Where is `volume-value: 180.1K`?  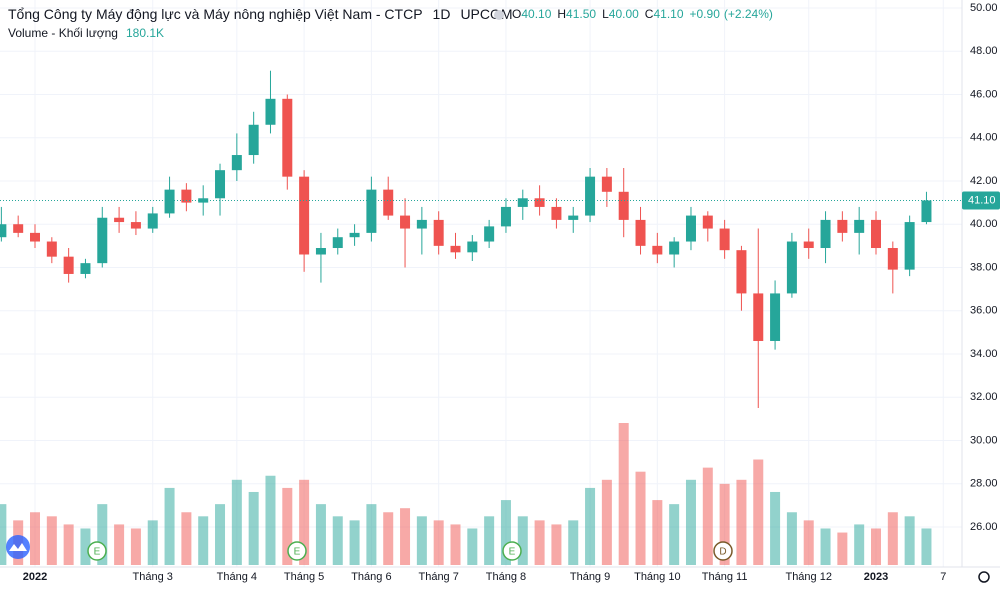 volume-value: 180.1K is located at coordinates (145, 33).